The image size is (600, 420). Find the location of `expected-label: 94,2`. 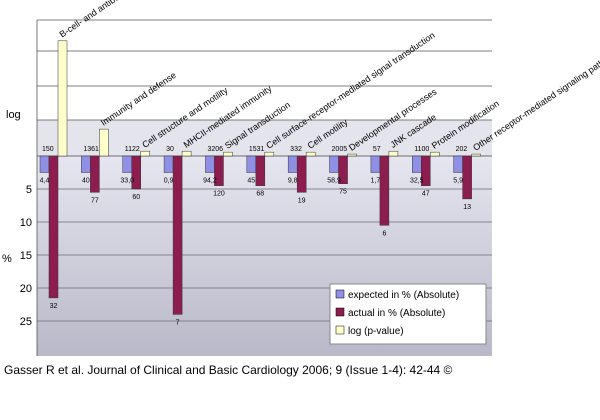

expected-label: 94,2 is located at coordinates (210, 181).